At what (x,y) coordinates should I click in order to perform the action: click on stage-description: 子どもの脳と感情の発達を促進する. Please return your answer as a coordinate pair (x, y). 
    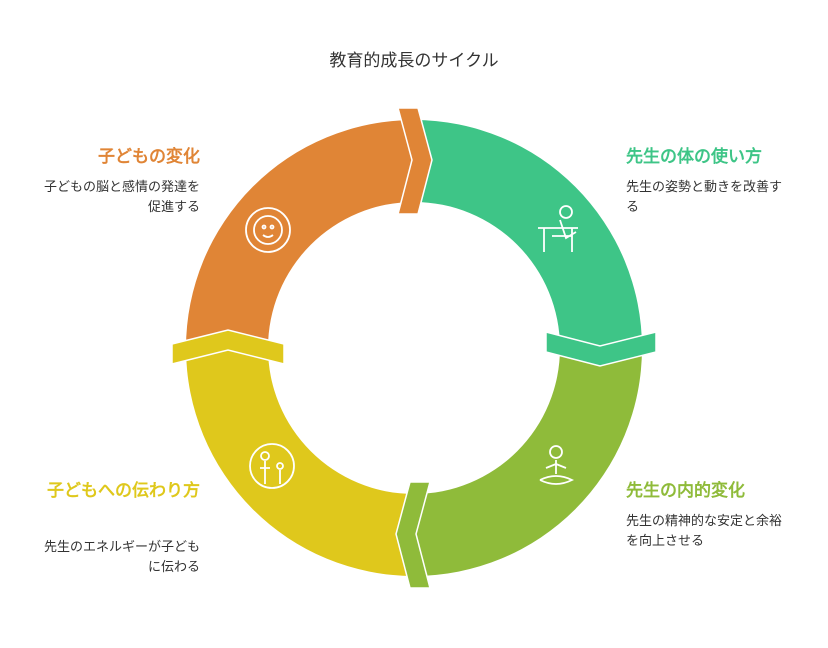
    Looking at the image, I should click on (121, 197).